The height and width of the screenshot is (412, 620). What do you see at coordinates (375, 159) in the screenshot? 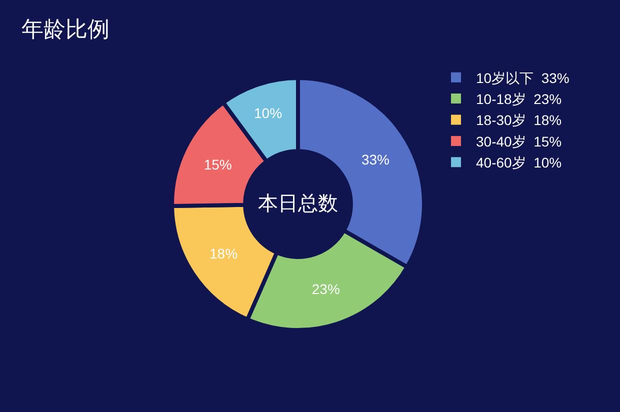
I see `data-label: 33%` at bounding box center [375, 159].